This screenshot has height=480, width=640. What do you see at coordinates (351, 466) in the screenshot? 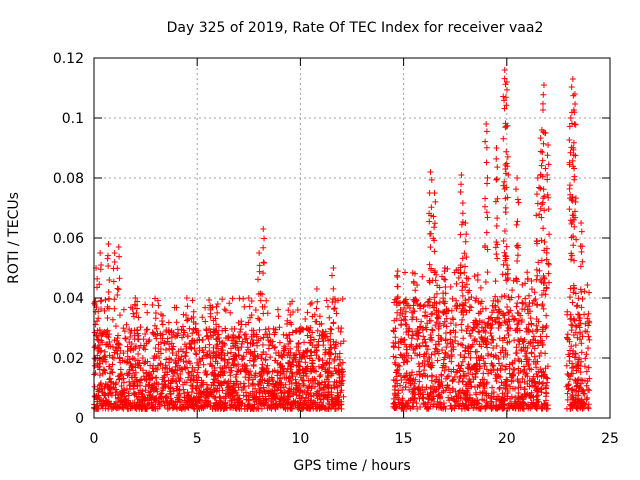
I see `x-axis-label: GPS time / hours` at bounding box center [351, 466].